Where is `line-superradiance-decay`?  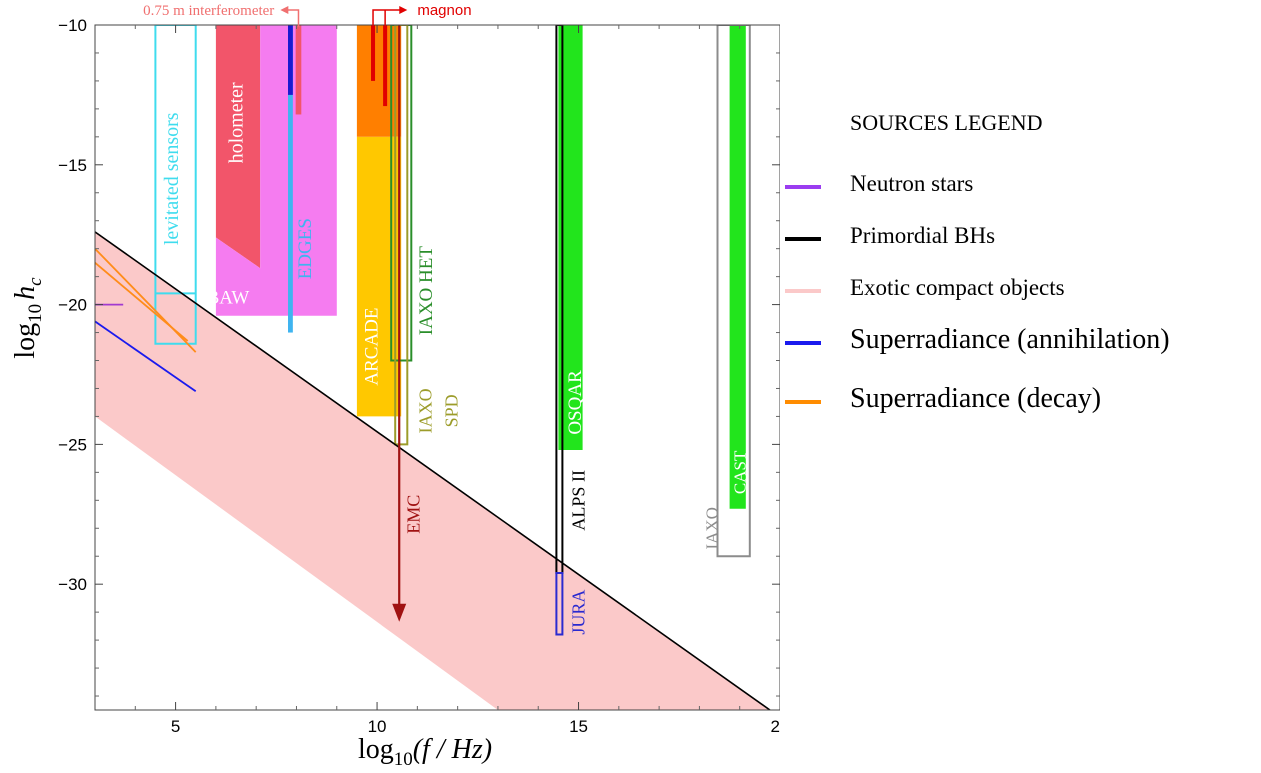
line-superradiance-decay is located at coordinates (146, 300).